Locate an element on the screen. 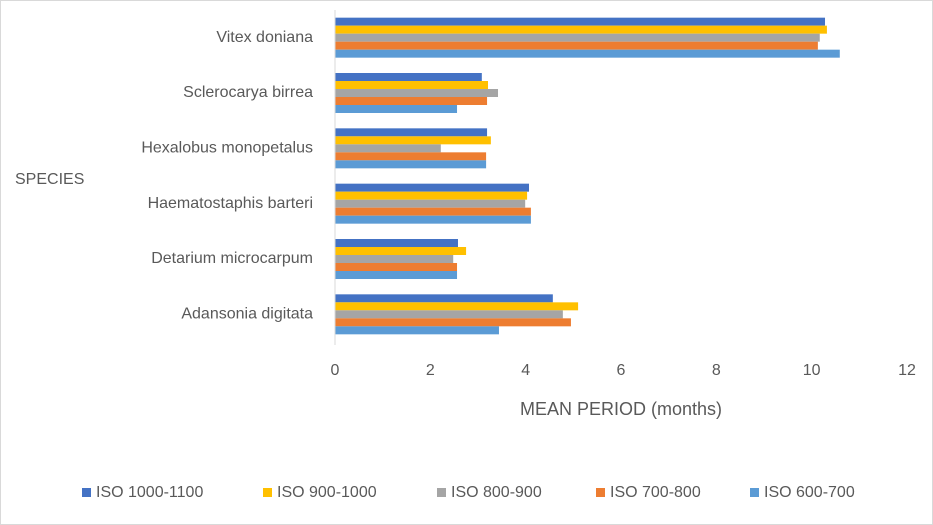  legend-label: ISO 700-800 is located at coordinates (655, 492).